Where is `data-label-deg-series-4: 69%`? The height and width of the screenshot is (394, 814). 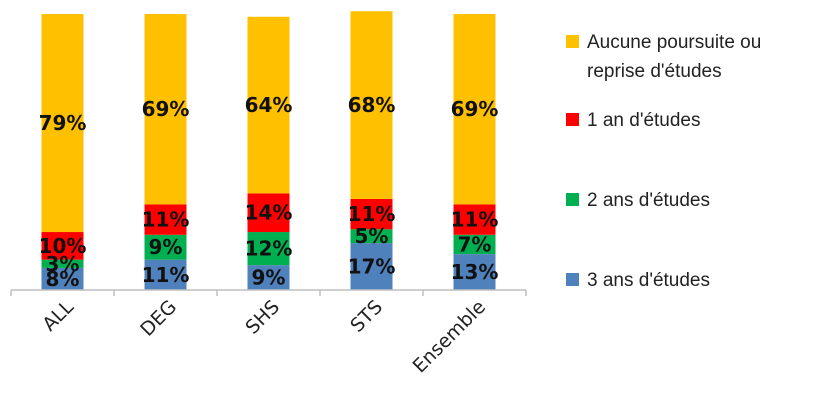 data-label-deg-series-4: 69% is located at coordinates (166, 109).